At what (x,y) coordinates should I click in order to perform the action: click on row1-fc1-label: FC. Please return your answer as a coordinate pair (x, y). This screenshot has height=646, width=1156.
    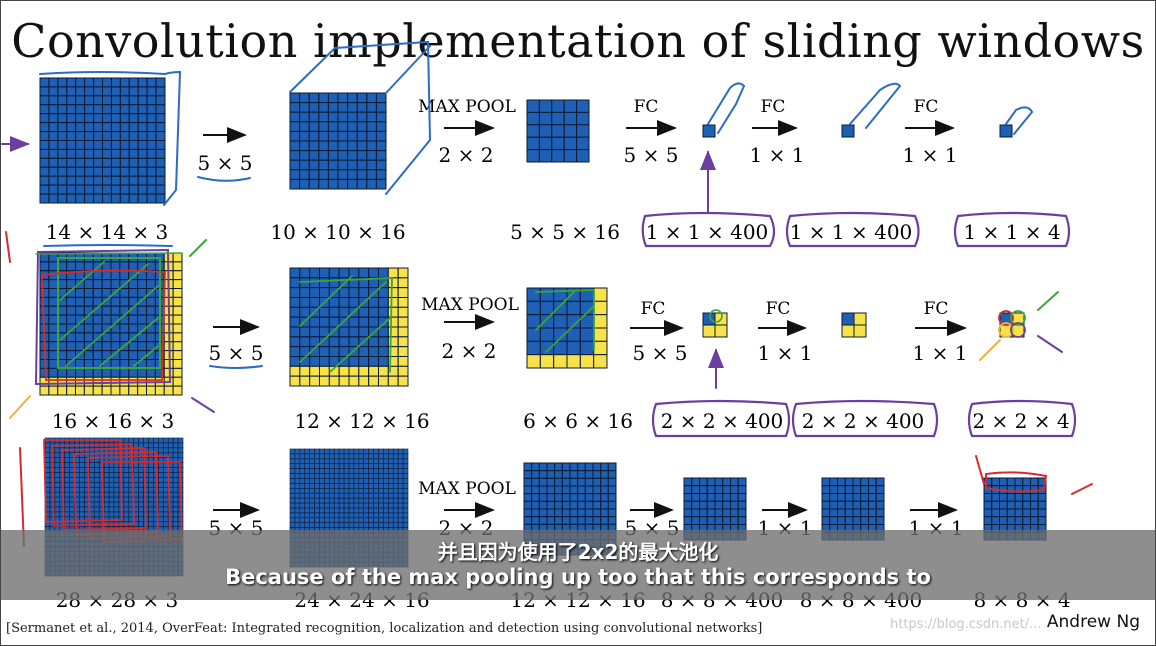
    Looking at the image, I should click on (646, 107).